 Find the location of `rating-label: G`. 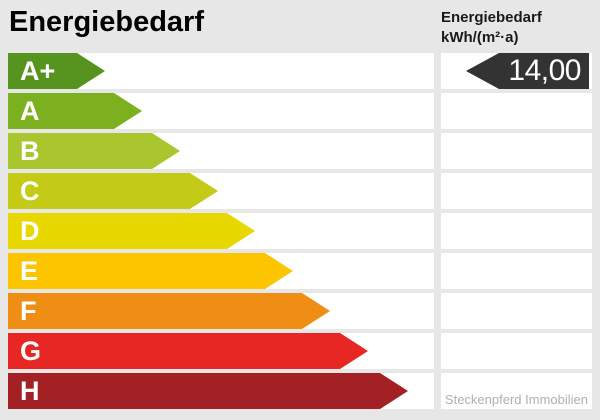

rating-label: G is located at coordinates (31, 351).